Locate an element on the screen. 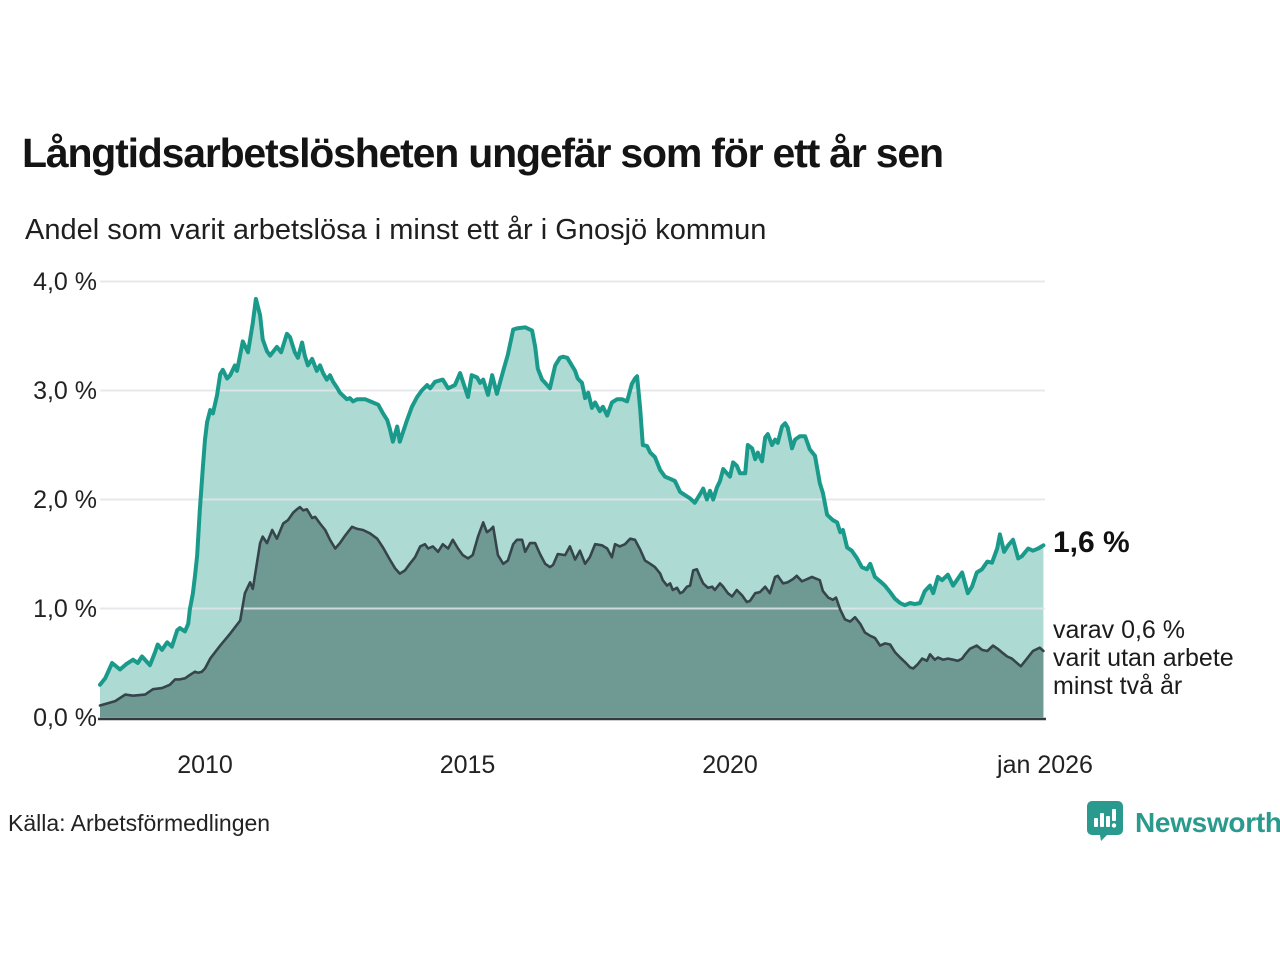 The height and width of the screenshot is (960, 1280). newsworthy-wordmark: Newsworthy is located at coordinates (1207, 822).